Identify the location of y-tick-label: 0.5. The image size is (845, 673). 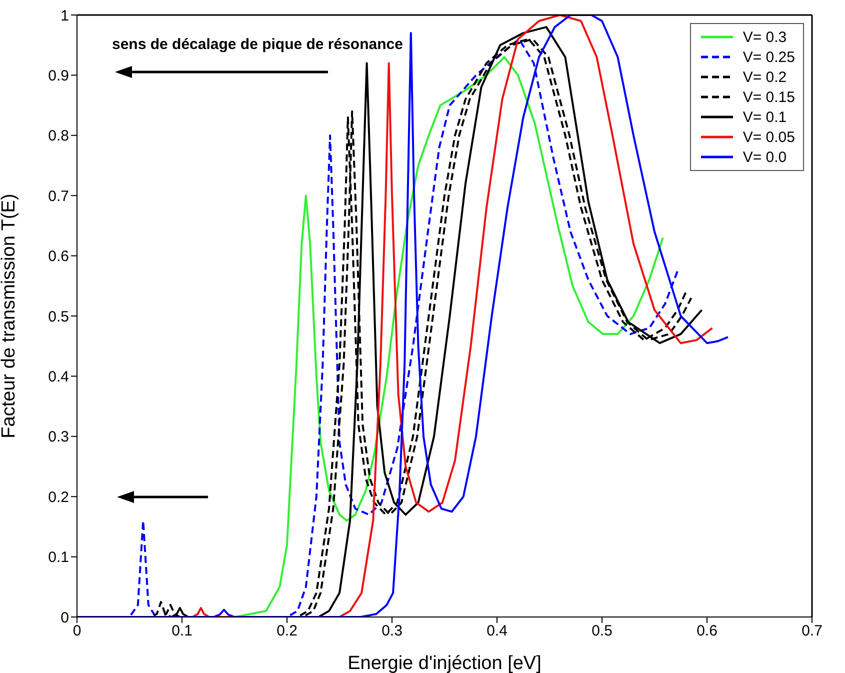
(58, 317).